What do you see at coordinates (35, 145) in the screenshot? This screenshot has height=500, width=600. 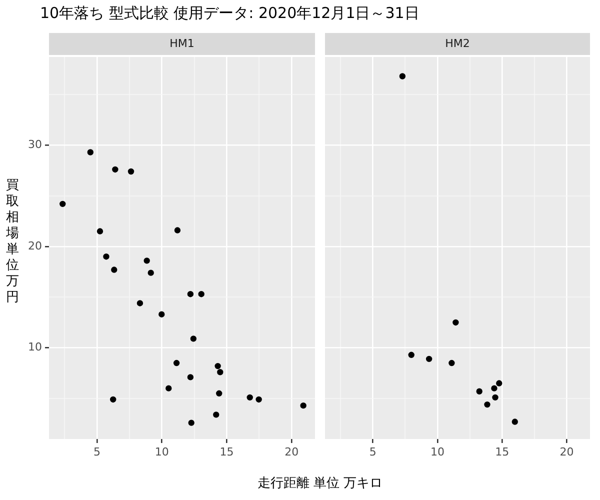 I see `y-tick-label: 30` at bounding box center [35, 145].